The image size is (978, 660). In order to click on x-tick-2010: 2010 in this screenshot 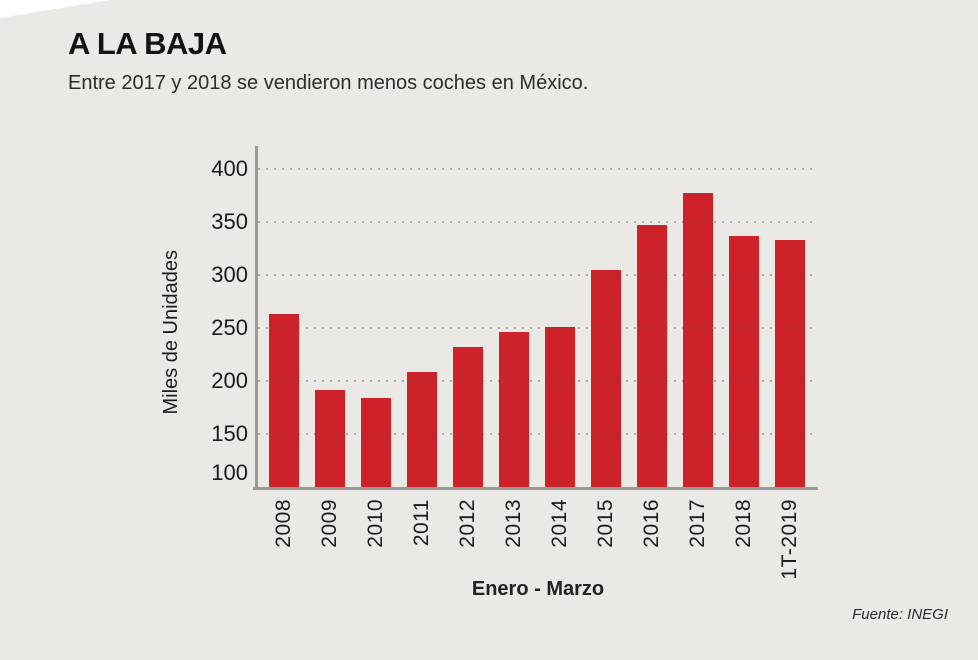, I will do `click(375, 523)`.